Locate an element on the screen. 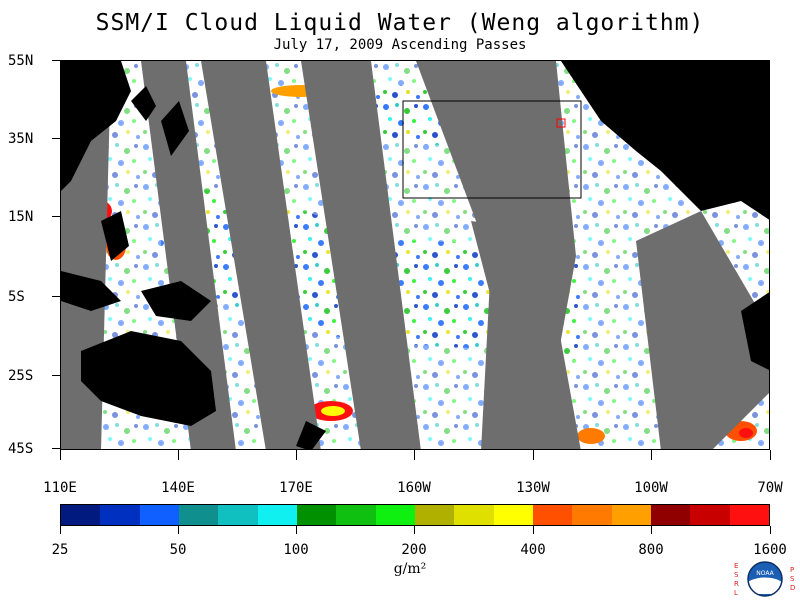 This screenshot has height=602, width=800. colorbar-units: g/m² is located at coordinates (410, 569).